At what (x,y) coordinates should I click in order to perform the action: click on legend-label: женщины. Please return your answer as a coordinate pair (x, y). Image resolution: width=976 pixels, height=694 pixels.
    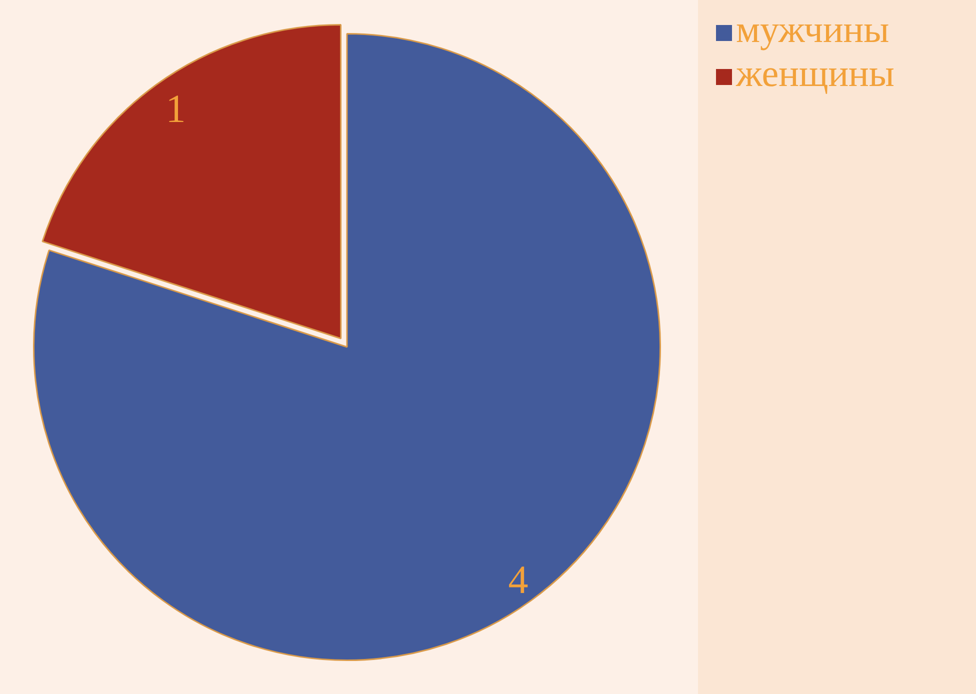
    Looking at the image, I should click on (814, 74).